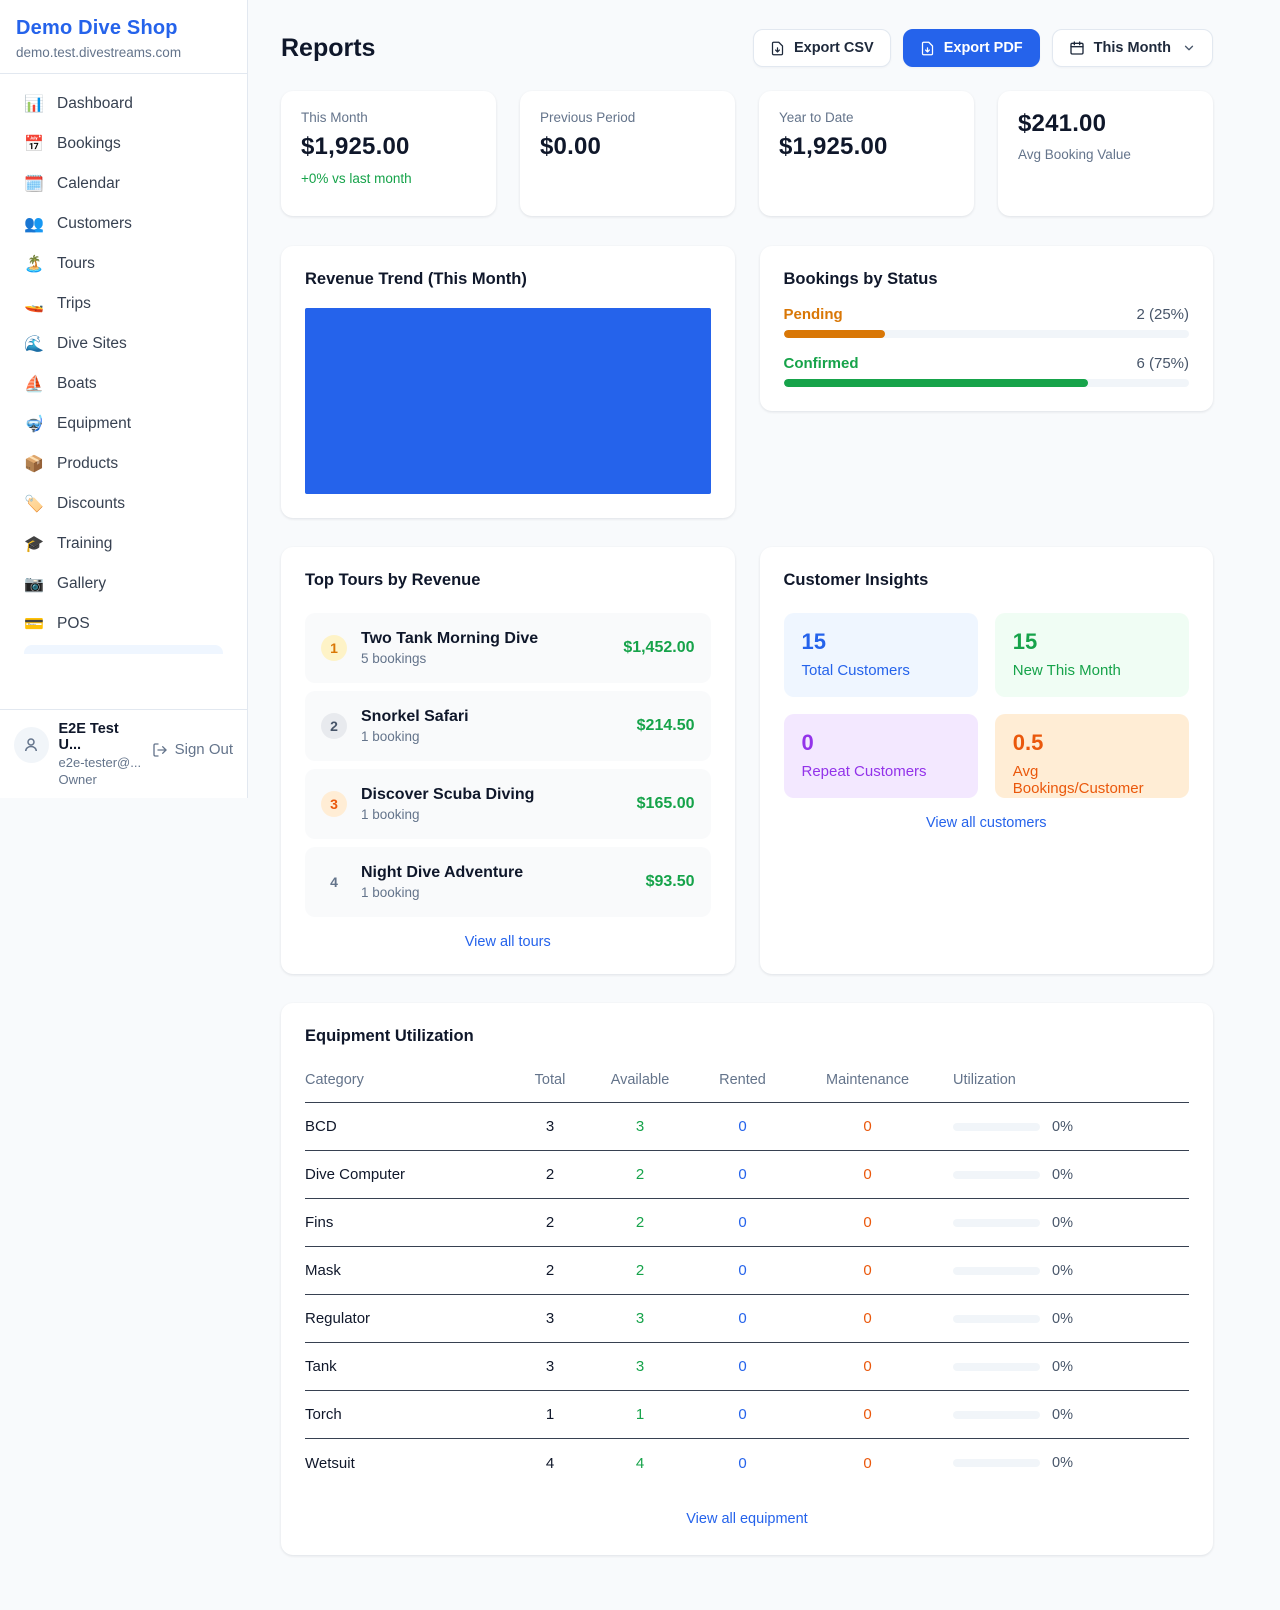 The width and height of the screenshot is (1280, 1610). I want to click on sidebar-item-label: Boats, so click(77, 383).